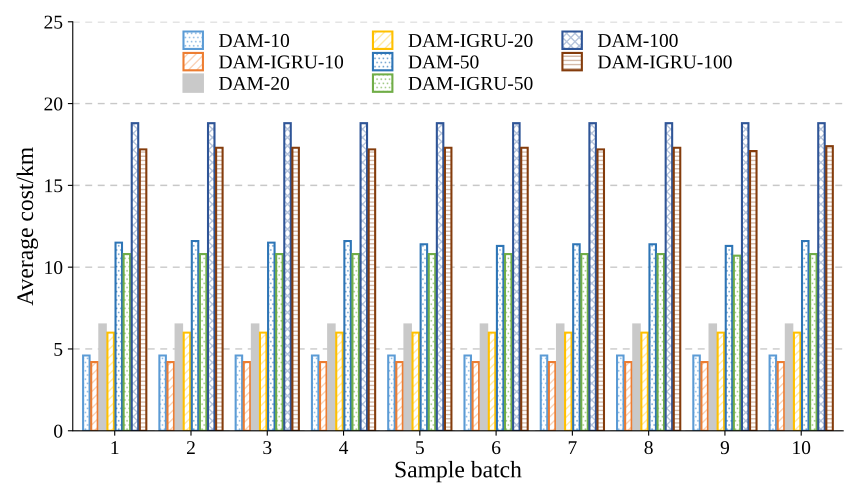 The image size is (856, 484). Describe the element at coordinates (53, 185) in the screenshot. I see `y-tick-label: 15` at that location.